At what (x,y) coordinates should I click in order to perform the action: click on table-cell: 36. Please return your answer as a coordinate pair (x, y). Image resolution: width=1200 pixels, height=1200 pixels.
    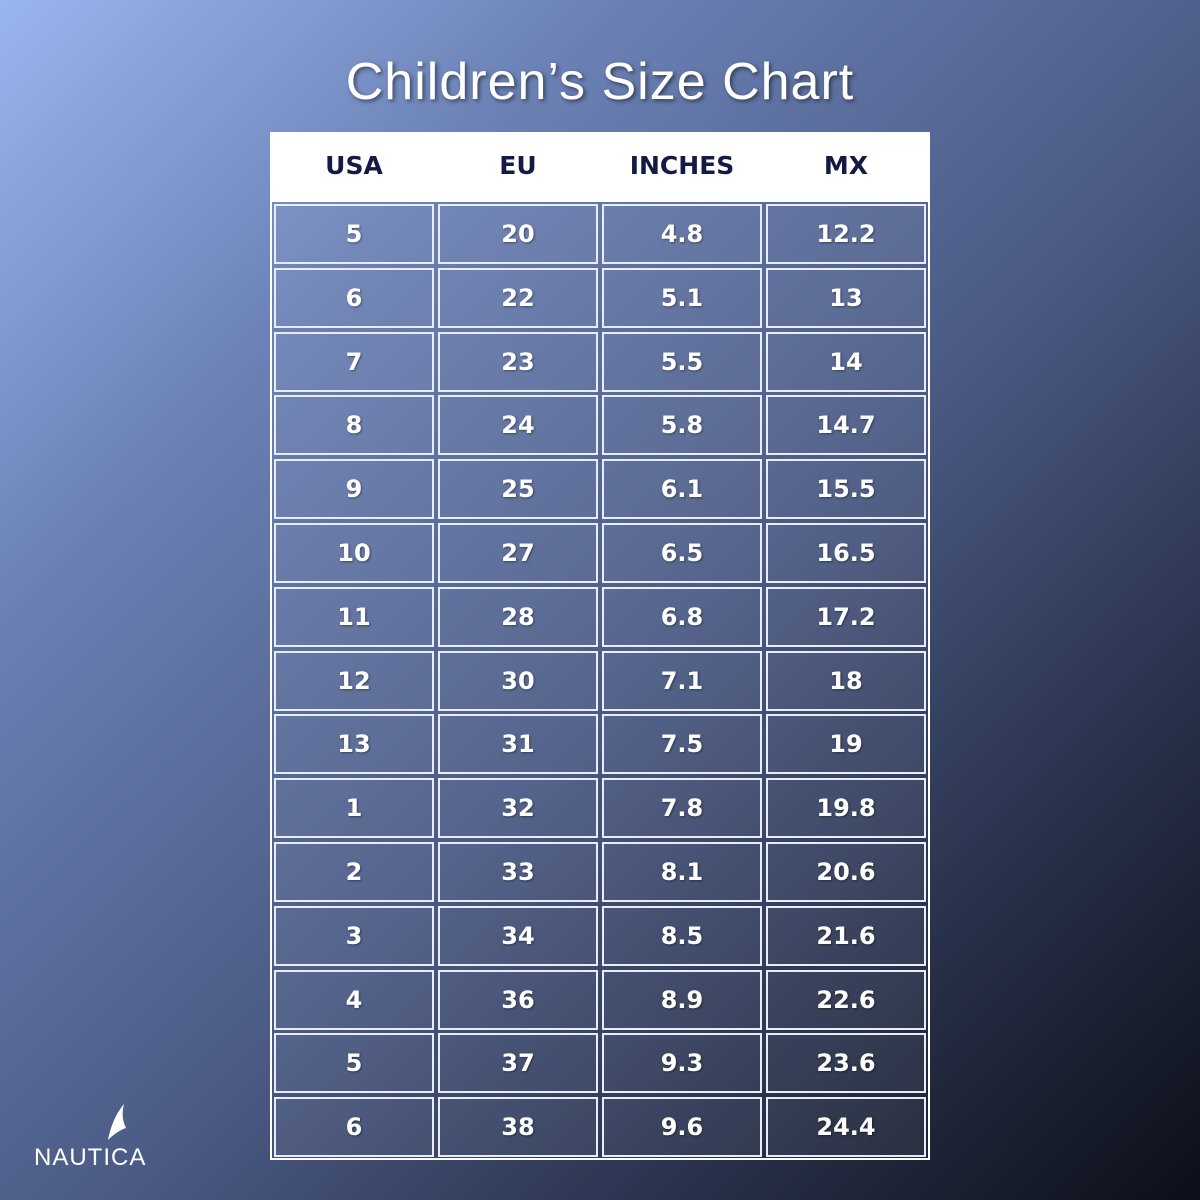
    Looking at the image, I should click on (518, 999).